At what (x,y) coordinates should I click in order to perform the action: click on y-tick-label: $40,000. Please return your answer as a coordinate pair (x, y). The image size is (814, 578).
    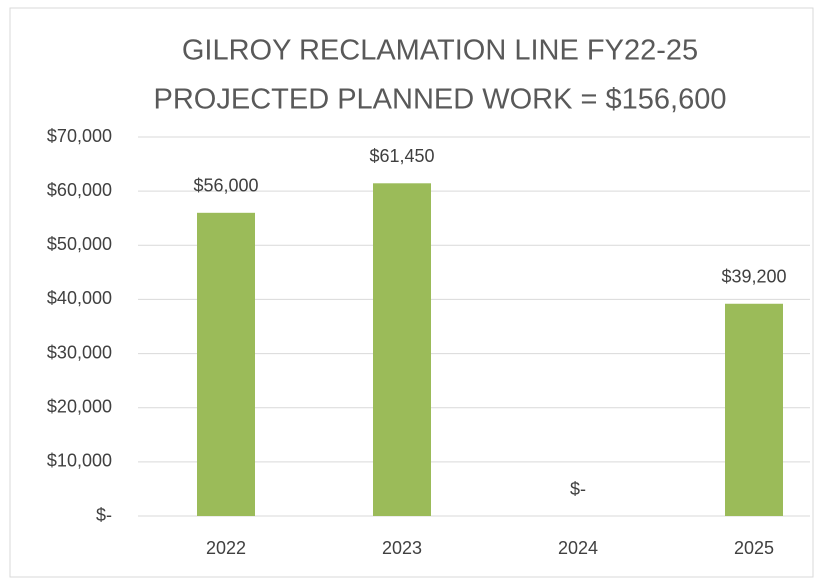
    Looking at the image, I should click on (79, 298).